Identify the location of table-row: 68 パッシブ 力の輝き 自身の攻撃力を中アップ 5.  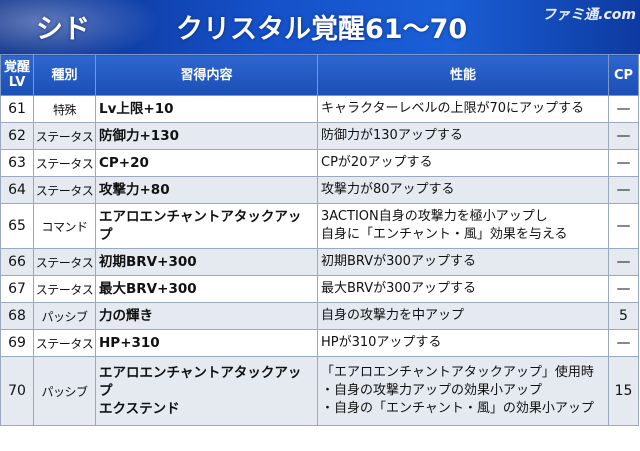
(319, 316).